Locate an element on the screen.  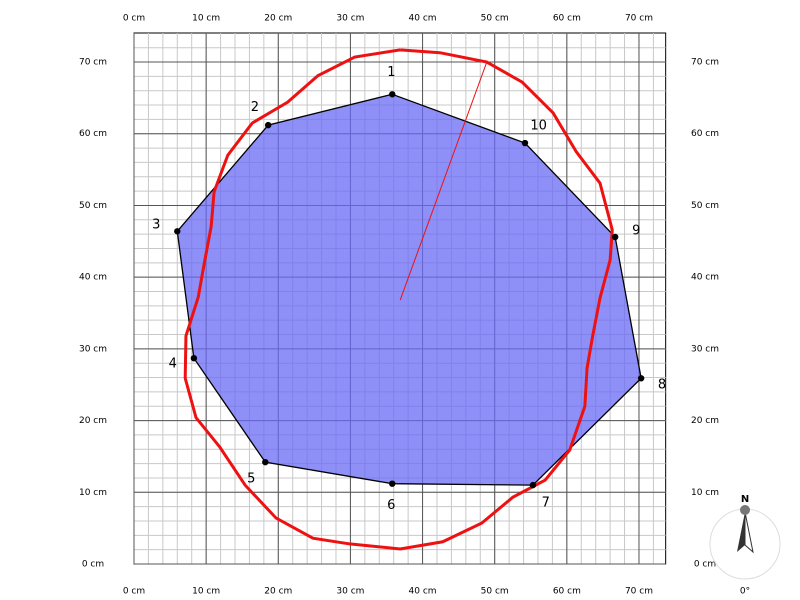
vertex-label: 8 is located at coordinates (662, 385).